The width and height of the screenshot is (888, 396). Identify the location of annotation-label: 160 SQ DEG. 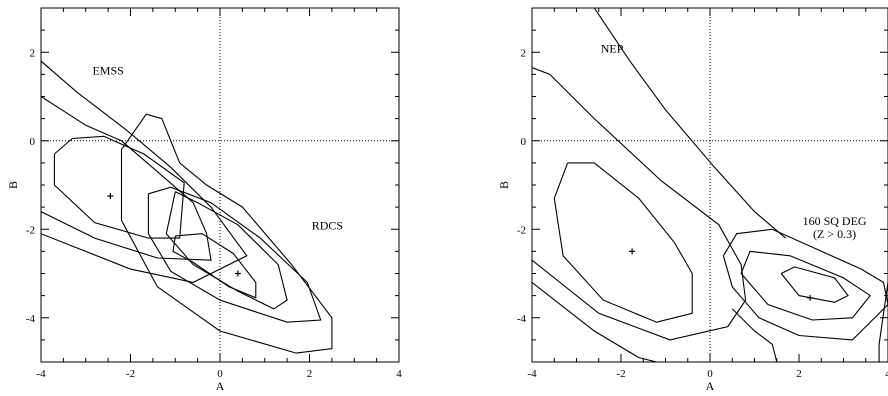
(835, 221).